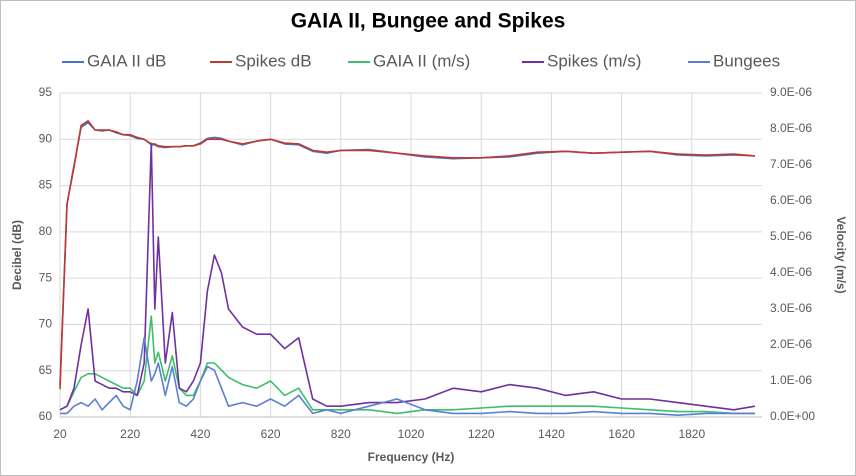 This screenshot has width=856, height=476. What do you see at coordinates (691, 434) in the screenshot?
I see `x-tick-label: 1820` at bounding box center [691, 434].